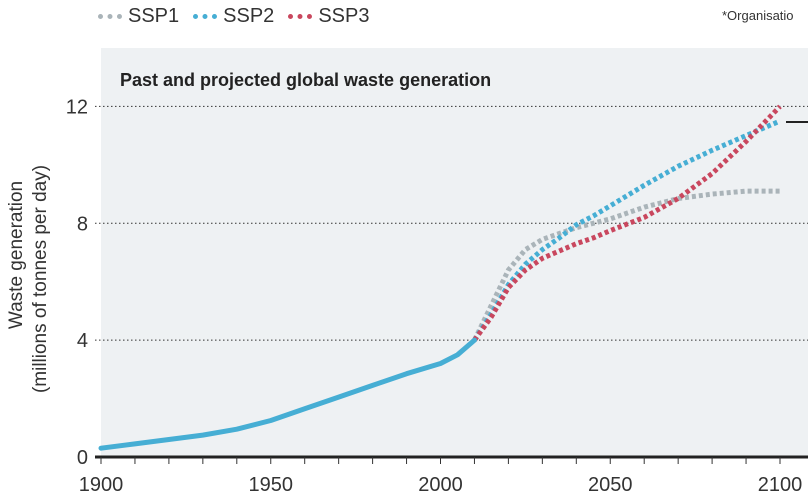  I want to click on y-axis-label-line1: Waste generation, so click(16, 255).